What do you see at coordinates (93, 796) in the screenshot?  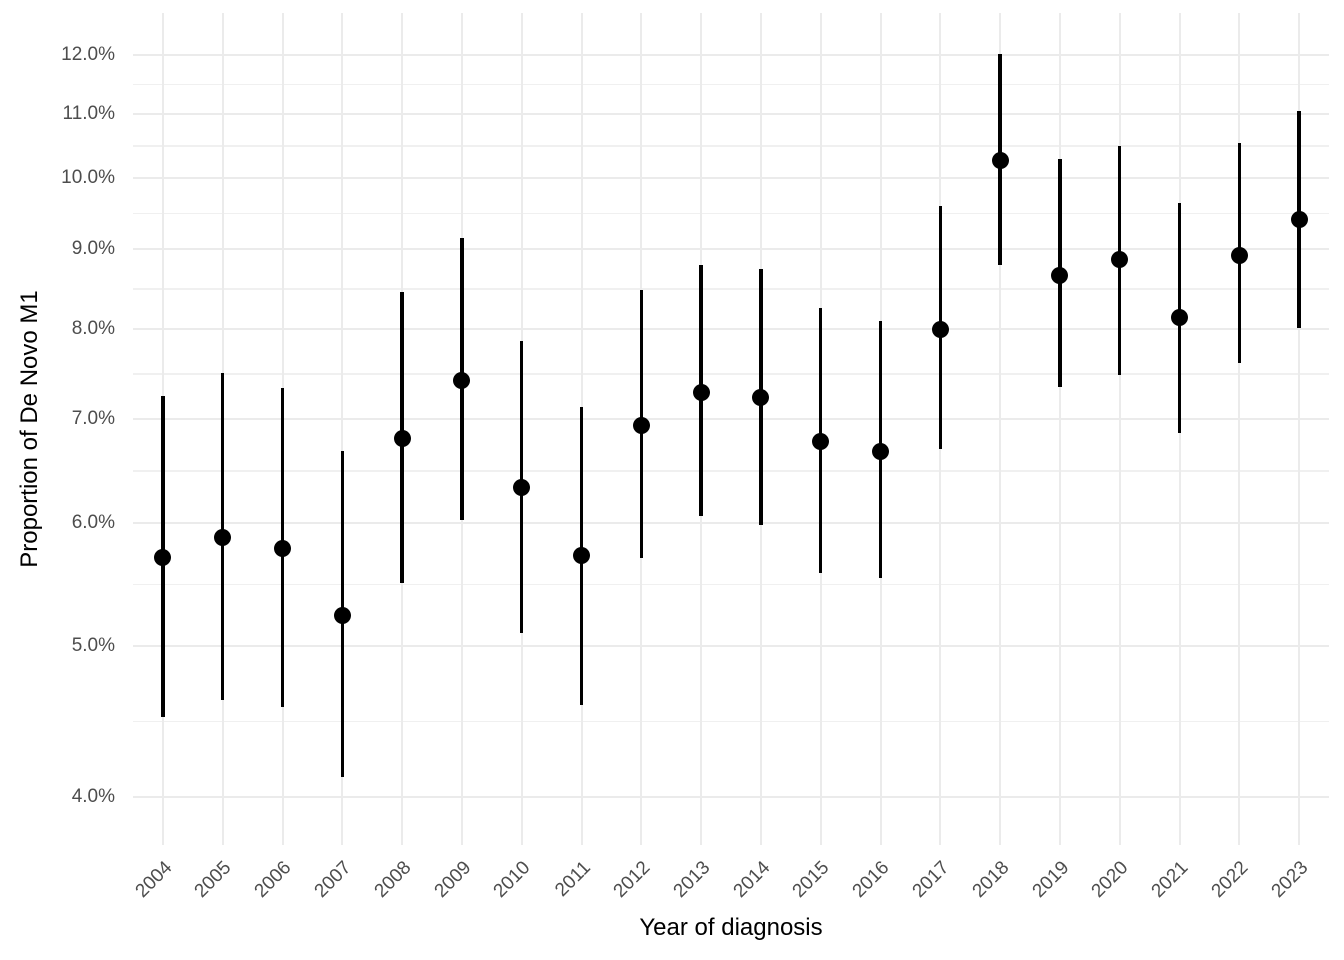 I see `y-tick-label: 4.0%` at bounding box center [93, 796].